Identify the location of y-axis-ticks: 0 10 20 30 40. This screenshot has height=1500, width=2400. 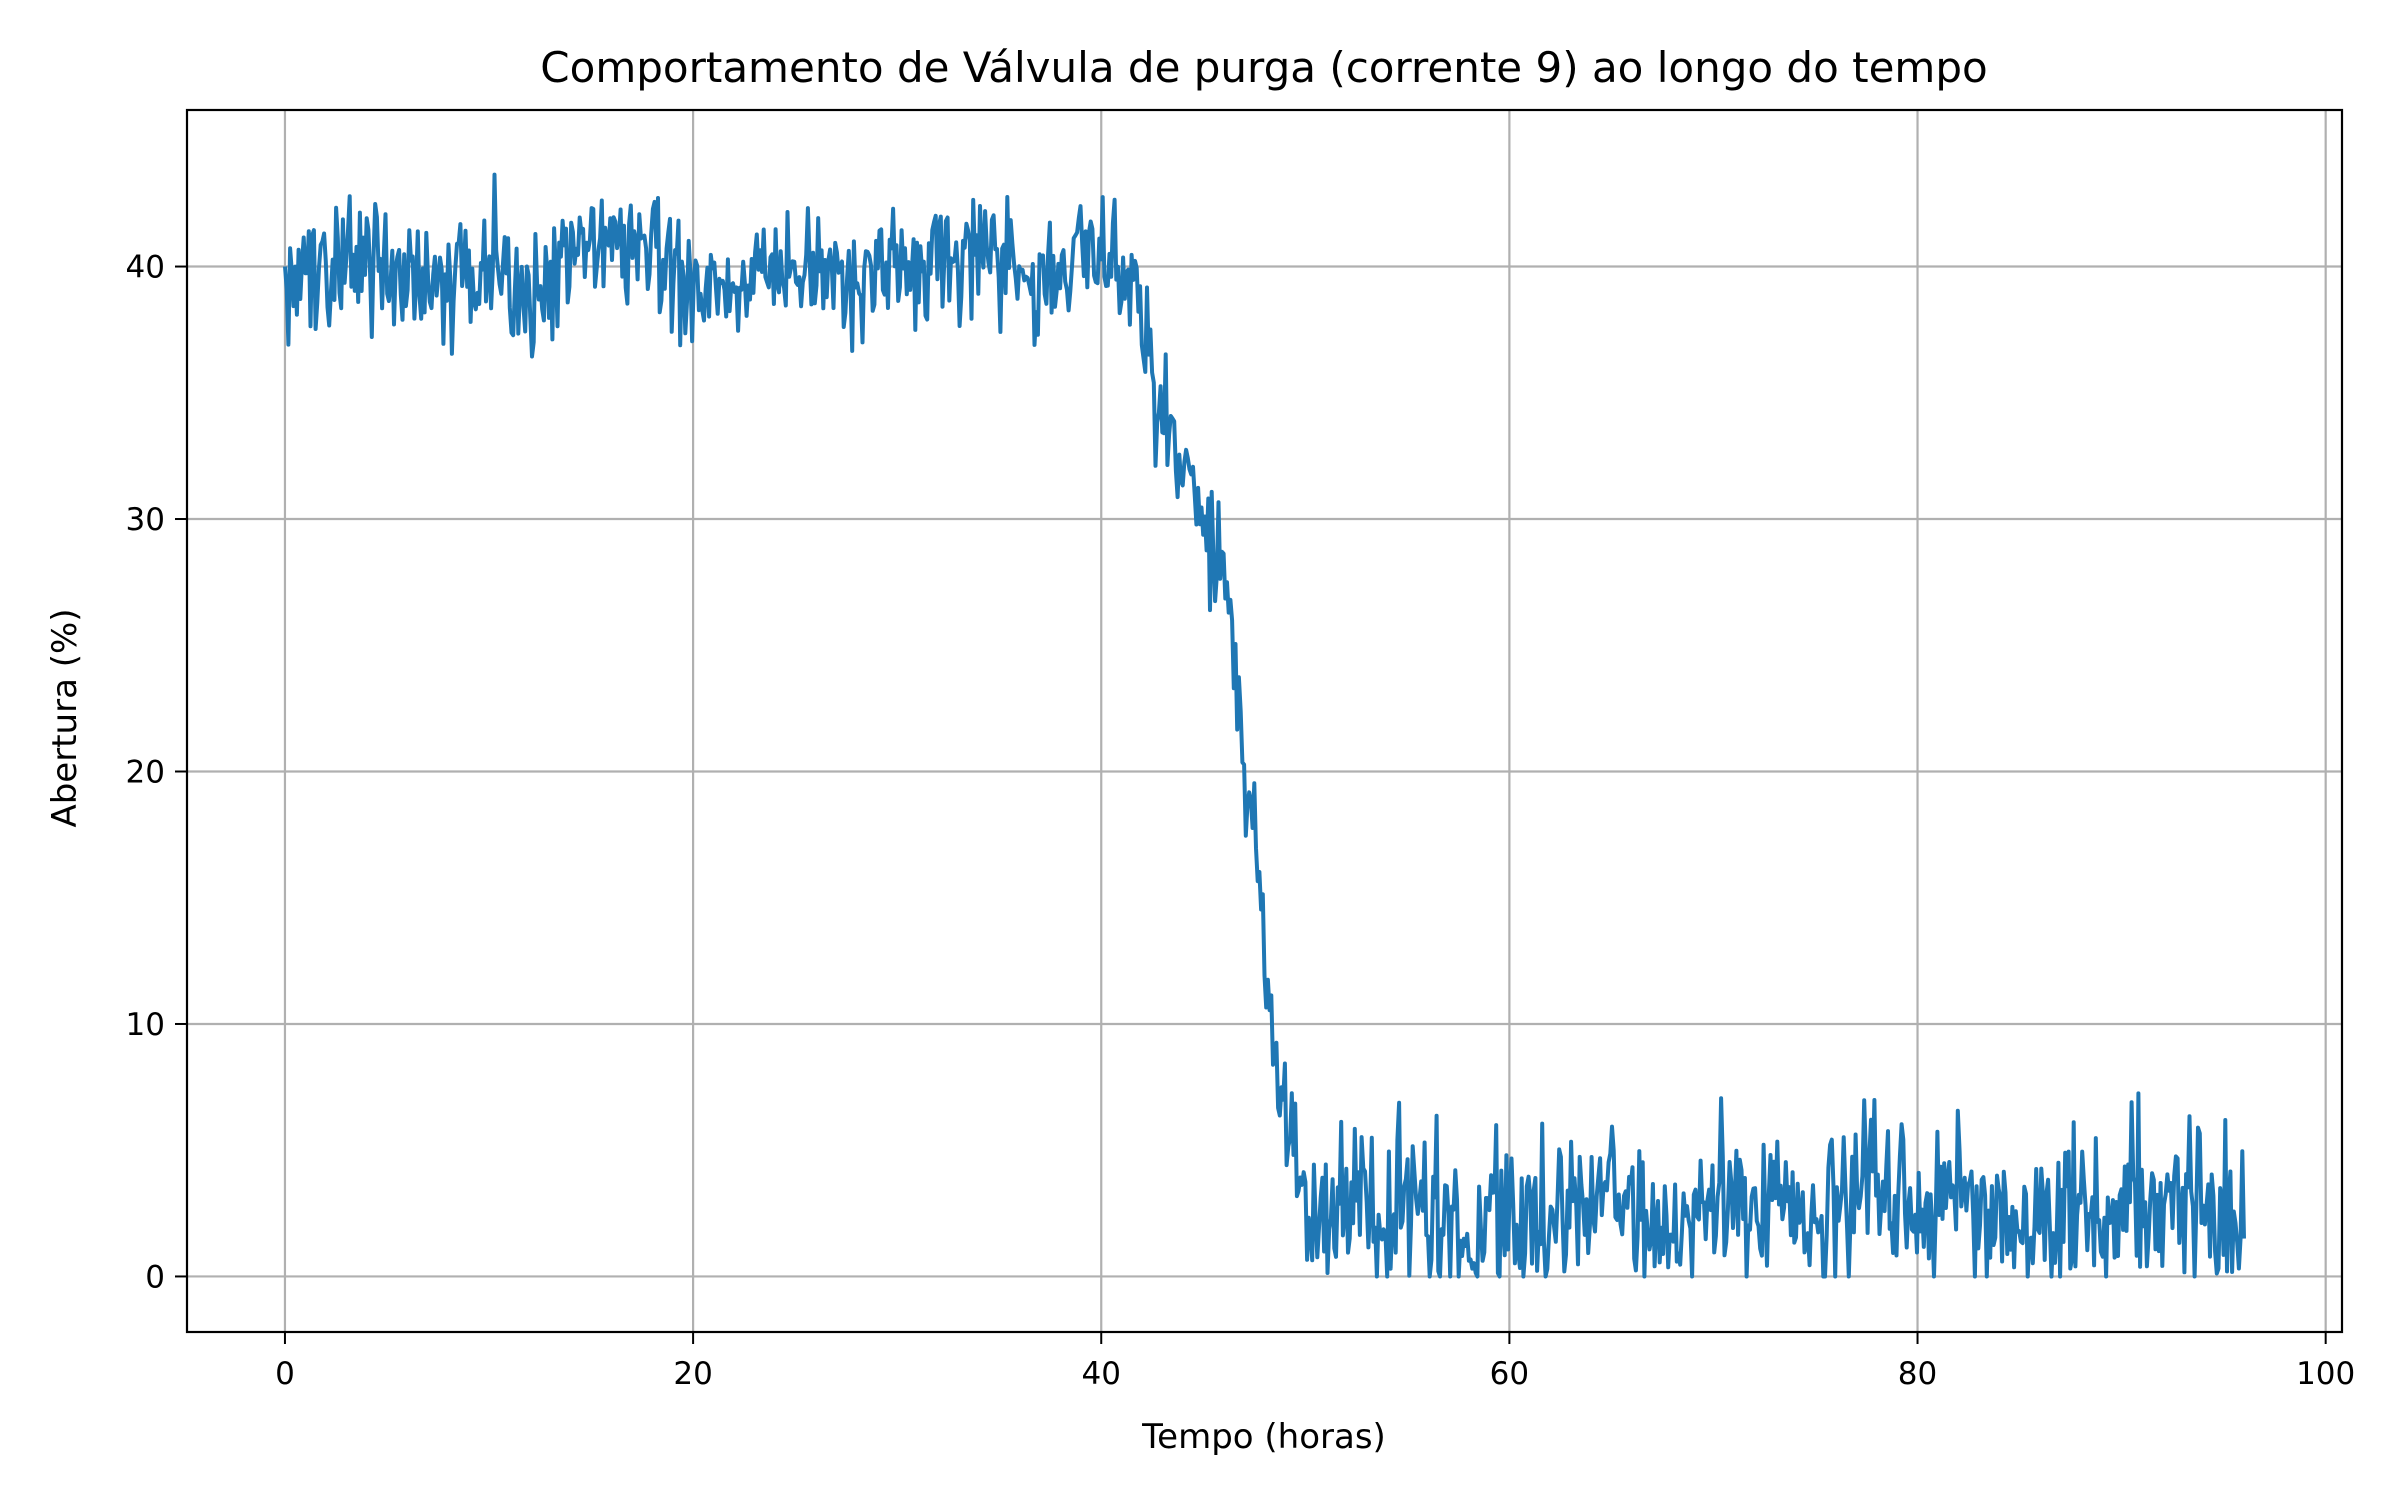
(156, 772).